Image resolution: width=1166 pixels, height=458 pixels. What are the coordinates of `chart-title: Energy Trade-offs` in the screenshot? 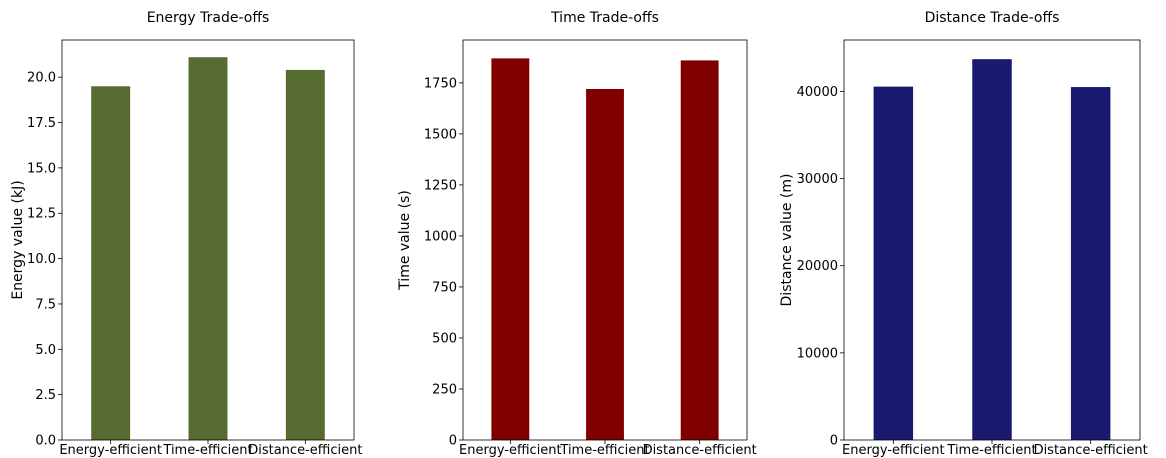 It's located at (208, 18).